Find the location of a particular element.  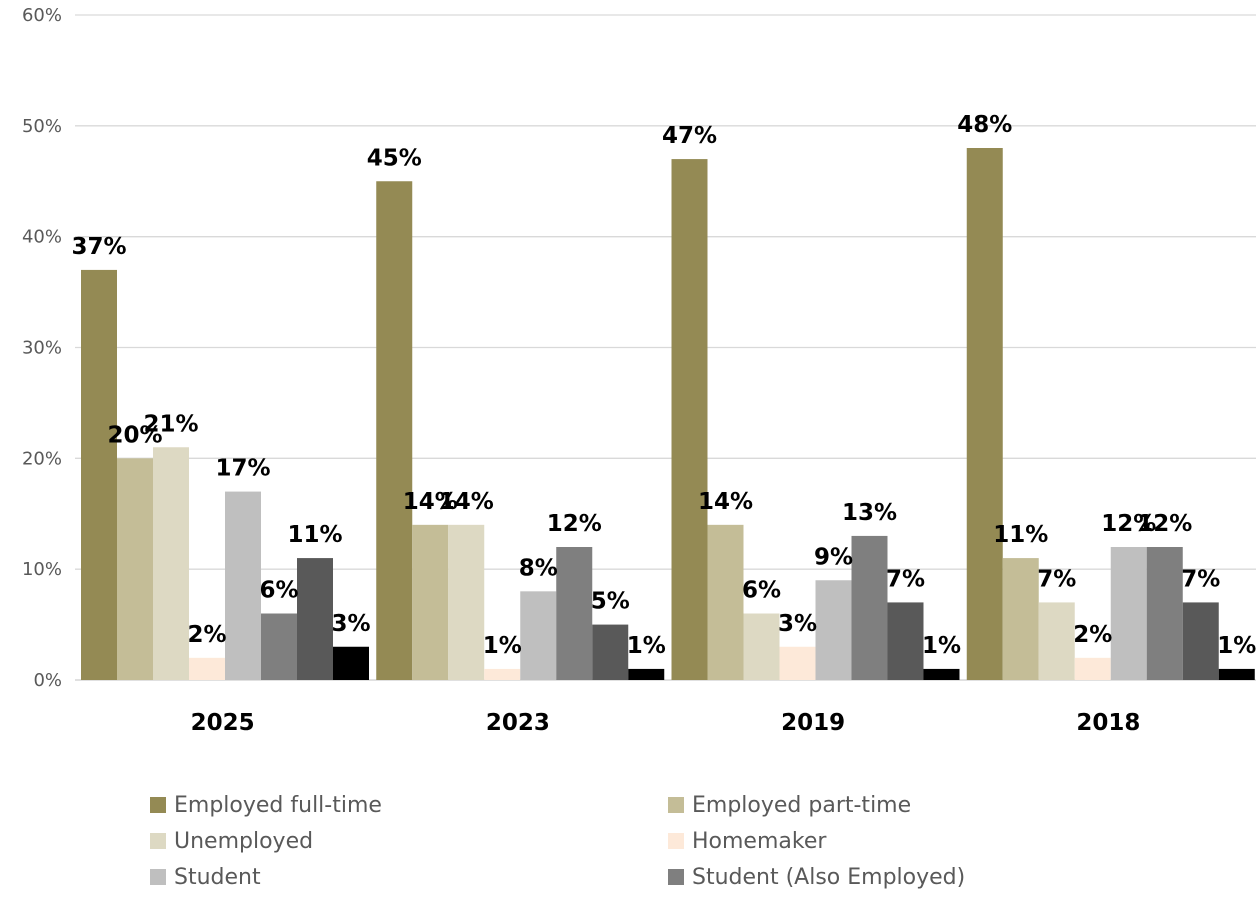

legend-label: Unemployed is located at coordinates (244, 841).